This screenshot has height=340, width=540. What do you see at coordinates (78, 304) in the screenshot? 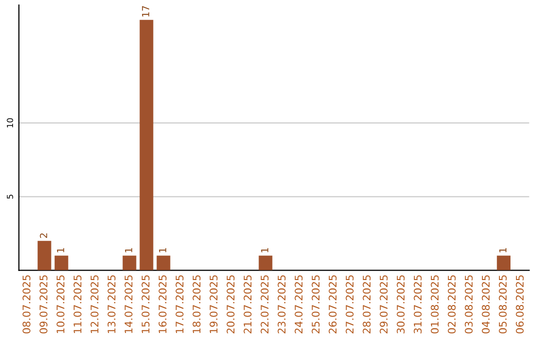
I see `x-tick-label: 11.07.2025` at bounding box center [78, 304].